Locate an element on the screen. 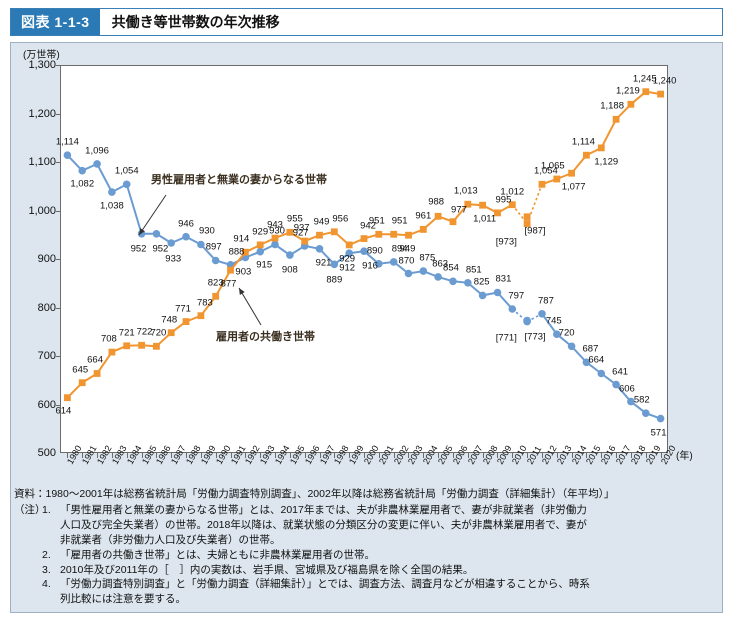  figure-number-tag: 図表 1-1-3 is located at coordinates (55, 22).